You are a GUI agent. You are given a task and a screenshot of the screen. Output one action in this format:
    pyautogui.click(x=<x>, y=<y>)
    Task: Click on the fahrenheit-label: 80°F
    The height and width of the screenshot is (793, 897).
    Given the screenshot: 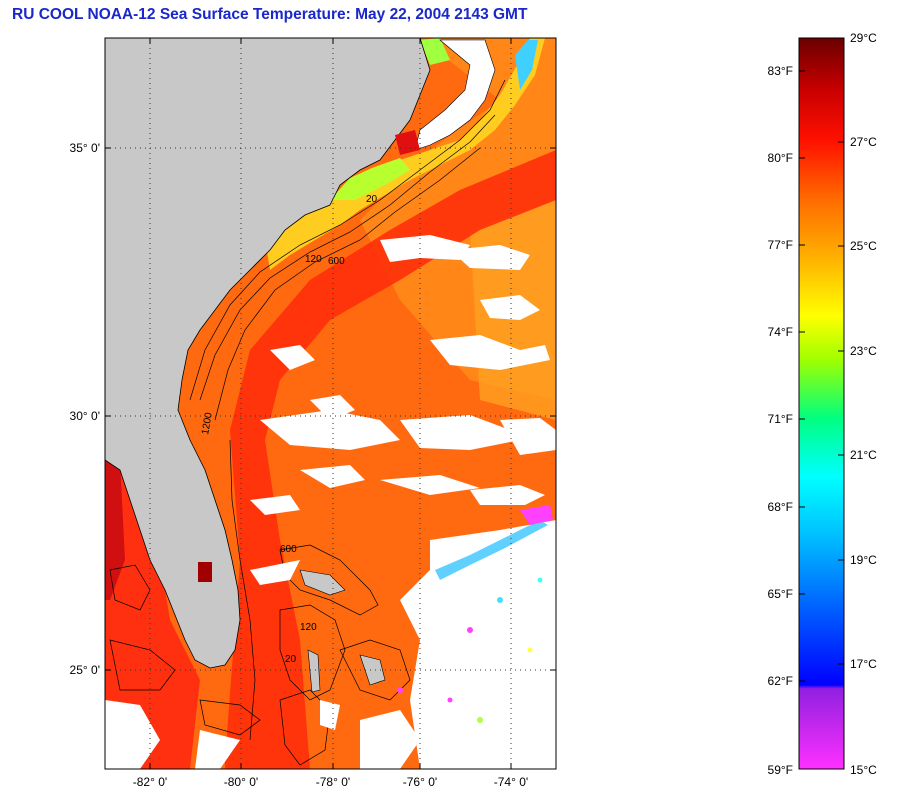 What is the action you would take?
    pyautogui.click(x=780, y=158)
    